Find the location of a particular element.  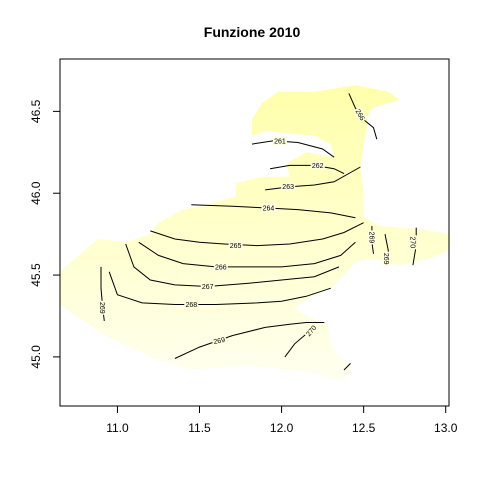

y-tick-label: 46.5 is located at coordinates (36, 111).